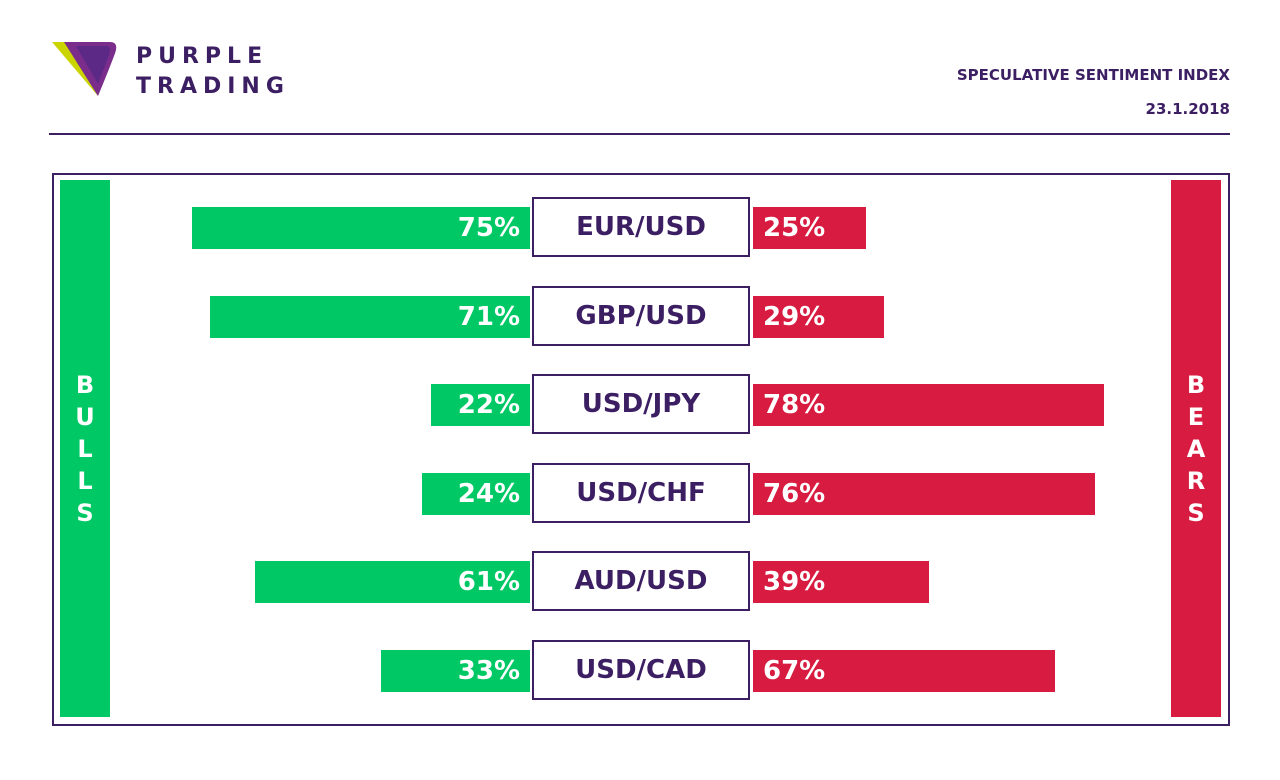 The image size is (1280, 780). What do you see at coordinates (928, 405) in the screenshot?
I see `bear-bar: 78%` at bounding box center [928, 405].